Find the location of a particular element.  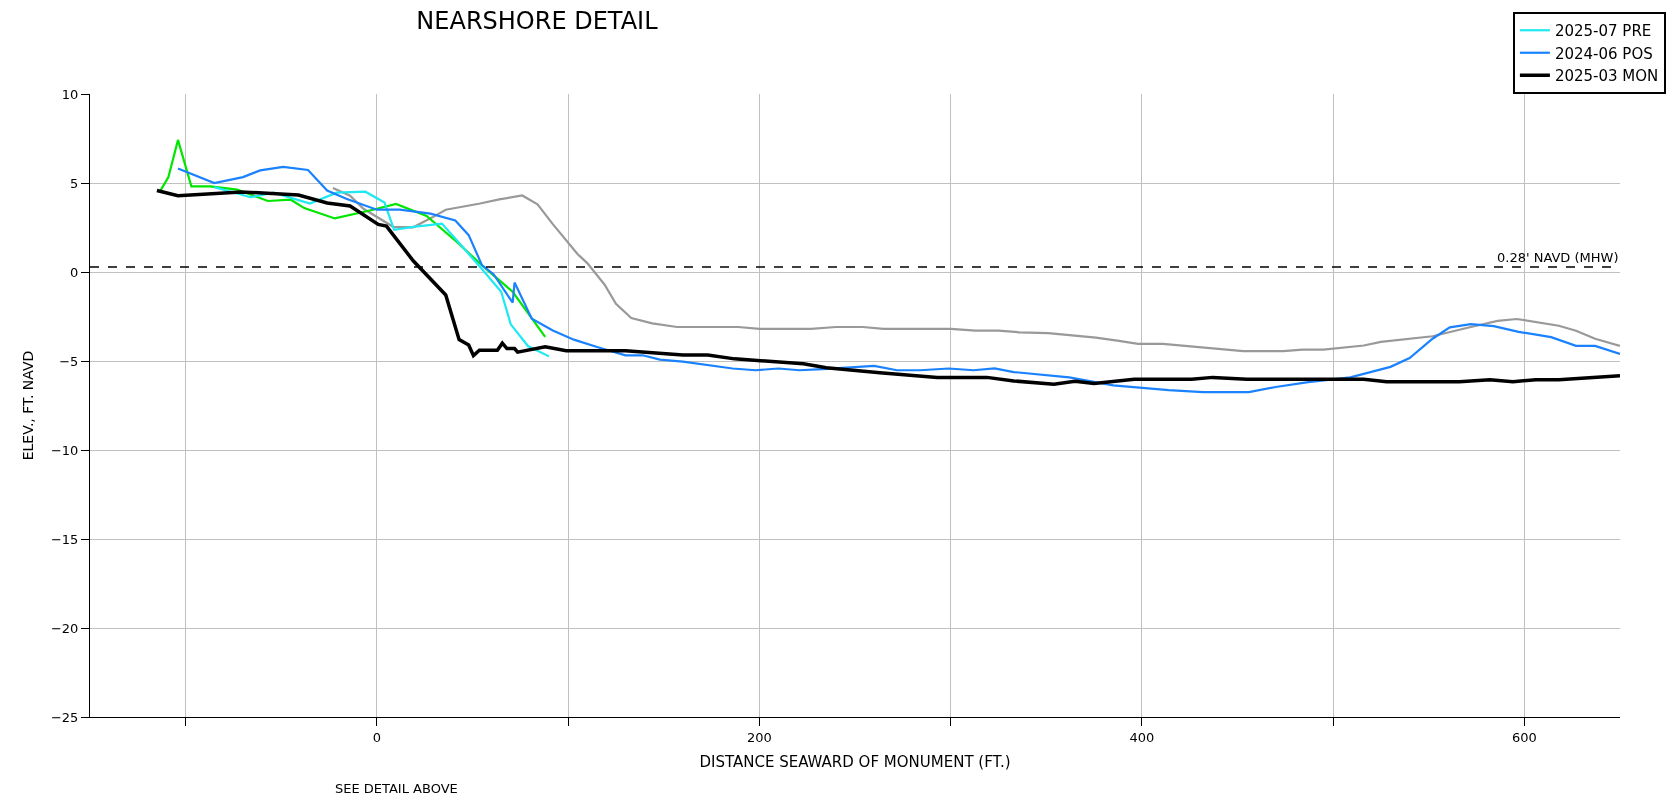

y-tick-label: 10 is located at coordinates (70, 94).